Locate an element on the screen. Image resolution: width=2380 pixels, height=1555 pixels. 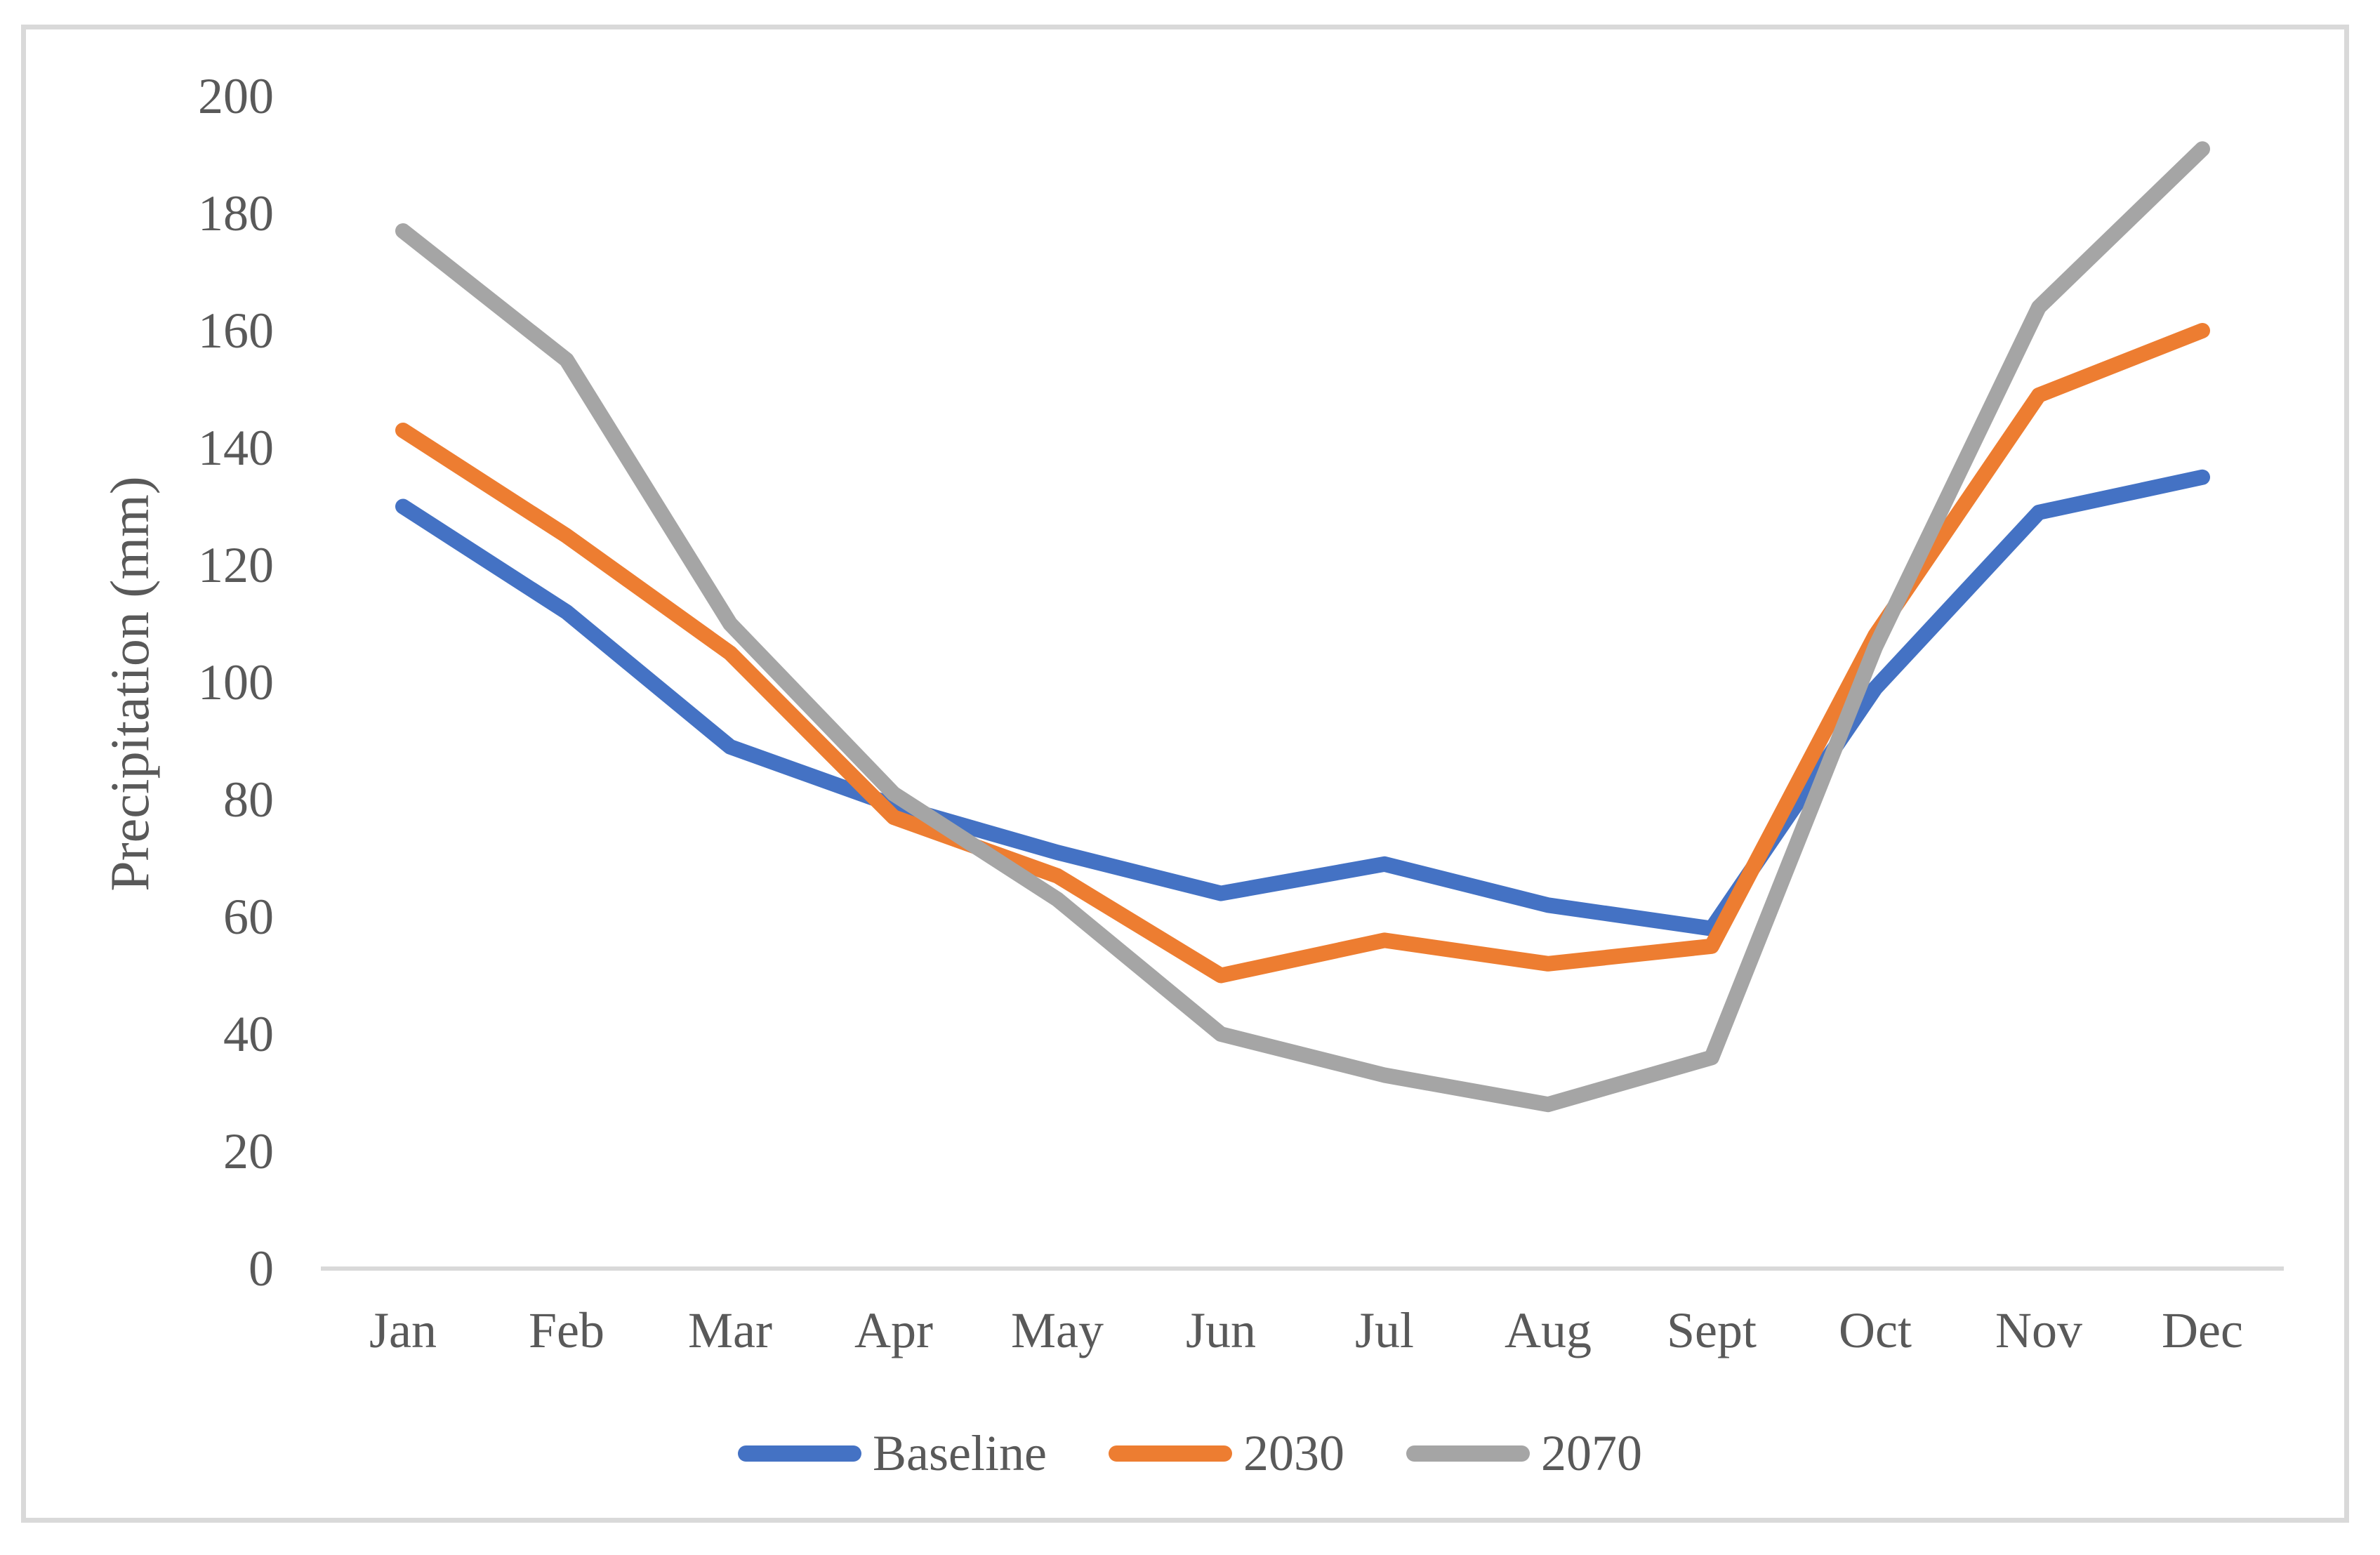
x-tick-label-jul: Jul is located at coordinates (1384, 1330).